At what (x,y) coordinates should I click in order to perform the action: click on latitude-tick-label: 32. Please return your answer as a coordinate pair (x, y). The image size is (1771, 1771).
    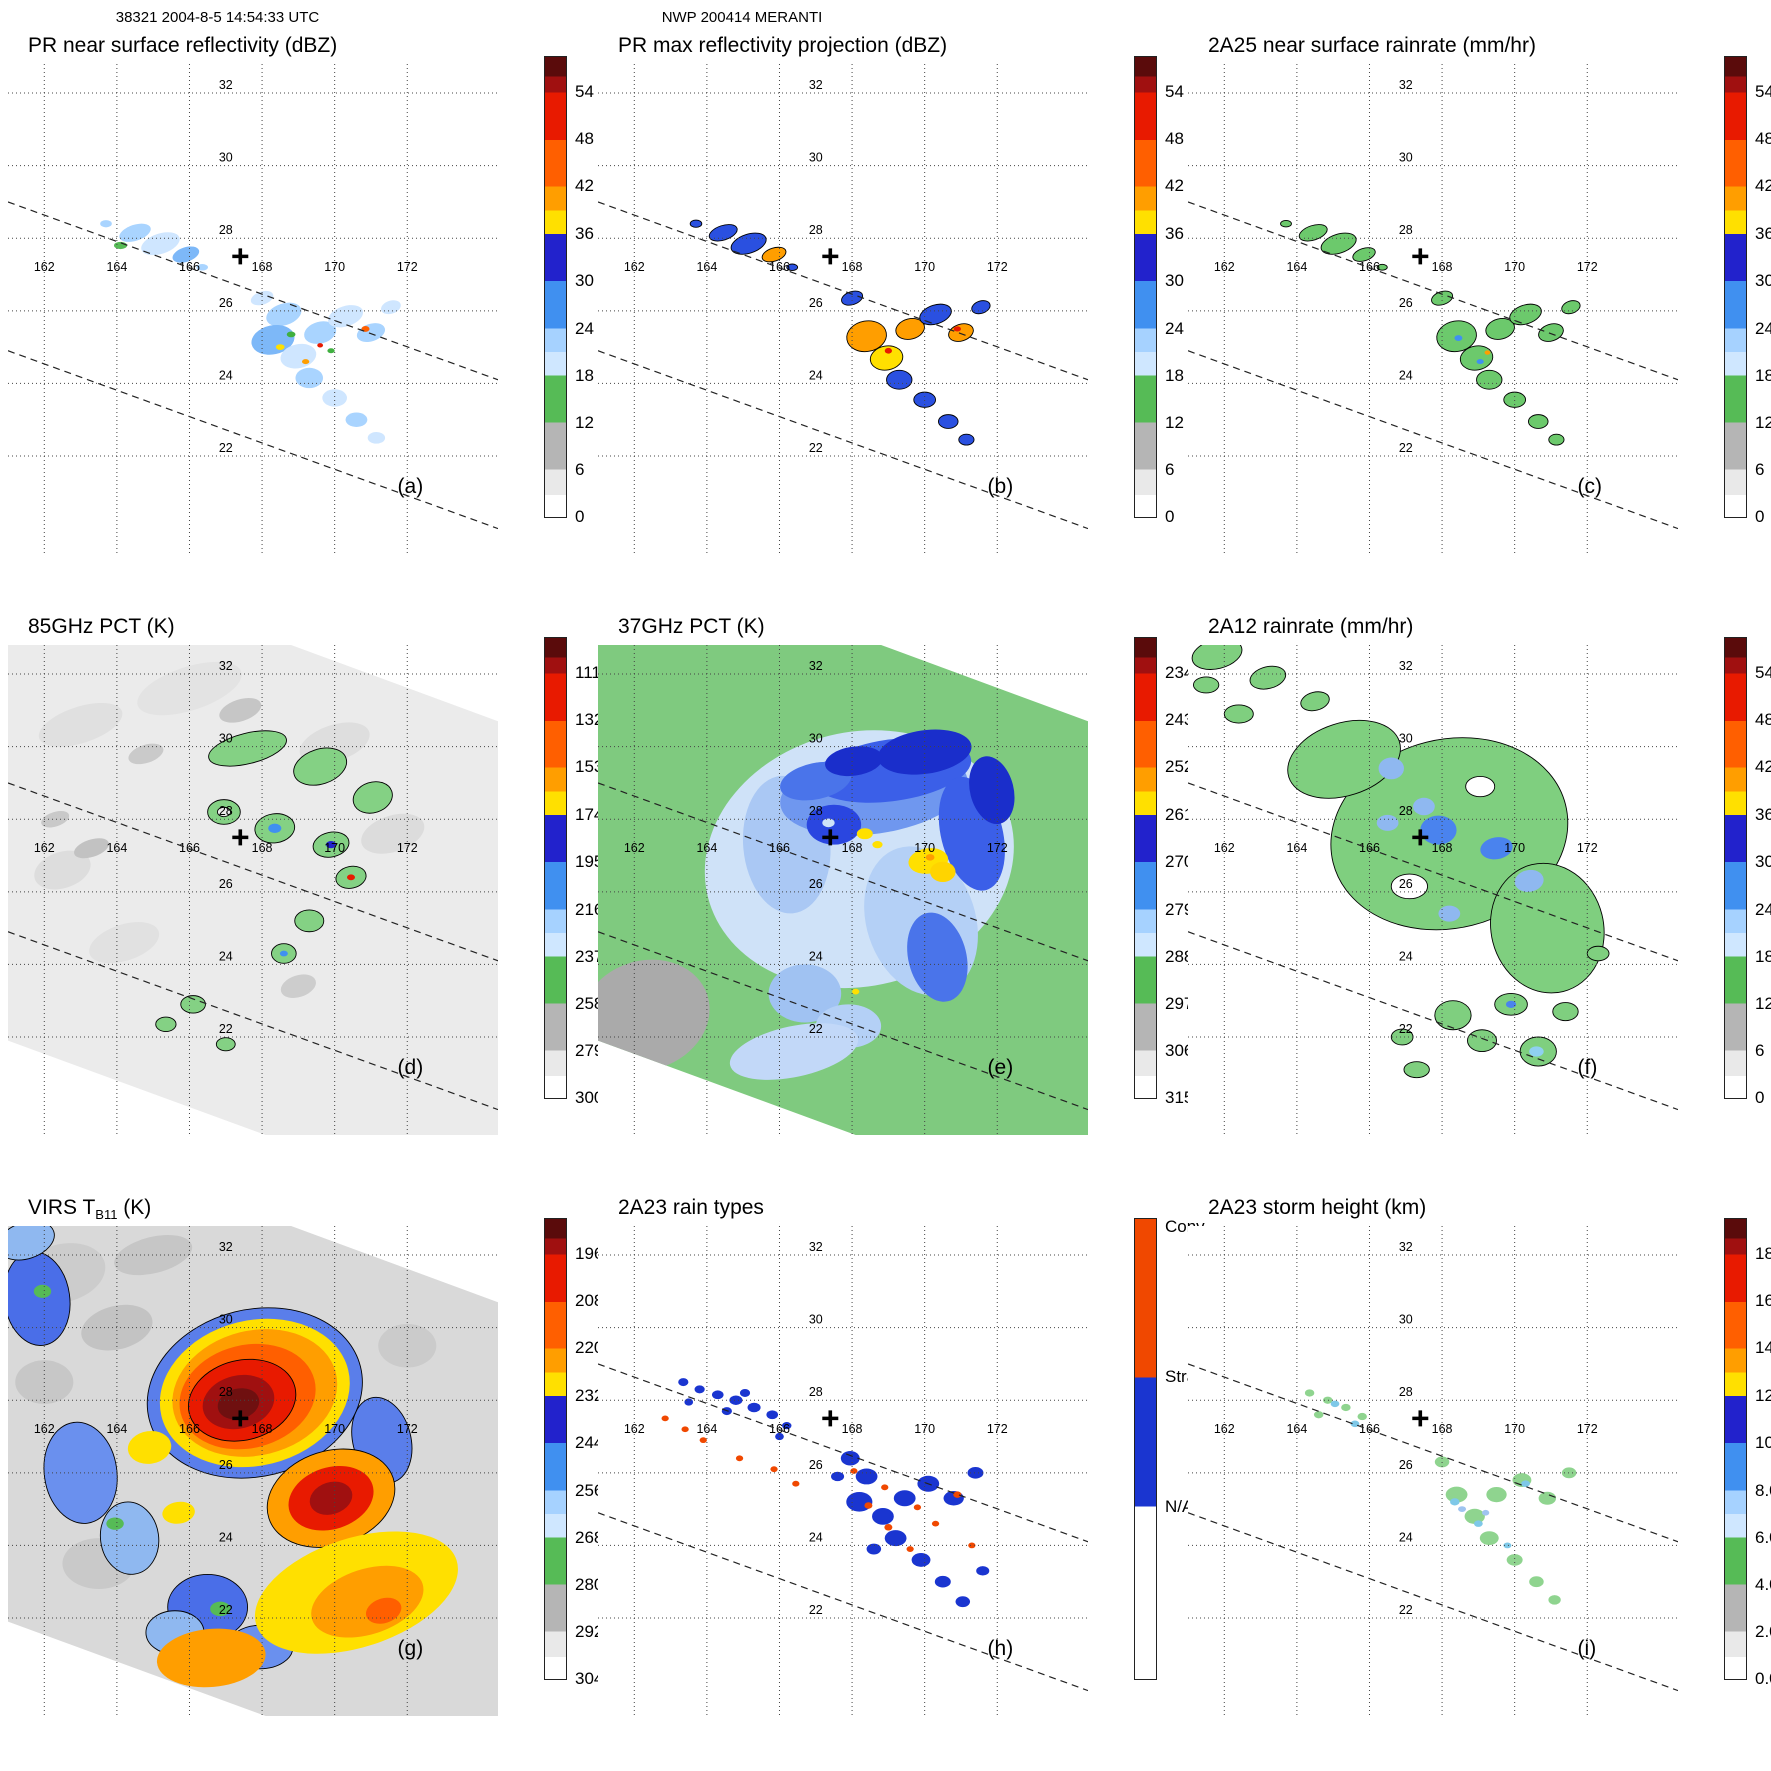
    Looking at the image, I should click on (1406, 666).